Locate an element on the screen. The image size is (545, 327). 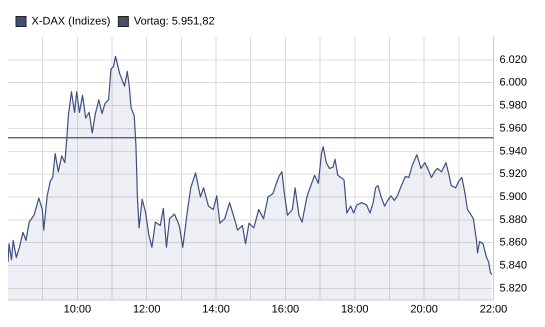
y-tick-label: 6.020 is located at coordinates (513, 60).